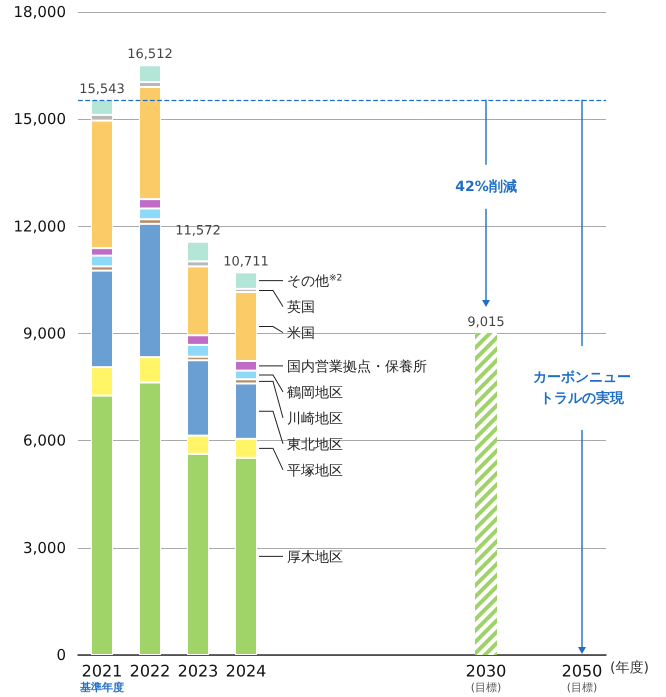 This screenshot has width=666, height=697. I want to click on text: 東北地区, so click(315, 444).